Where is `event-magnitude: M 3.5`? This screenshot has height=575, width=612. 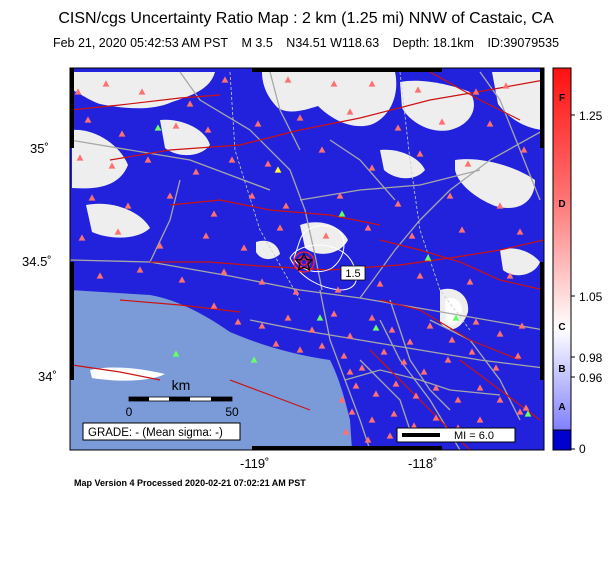
event-magnitude: M 3.5 is located at coordinates (257, 43).